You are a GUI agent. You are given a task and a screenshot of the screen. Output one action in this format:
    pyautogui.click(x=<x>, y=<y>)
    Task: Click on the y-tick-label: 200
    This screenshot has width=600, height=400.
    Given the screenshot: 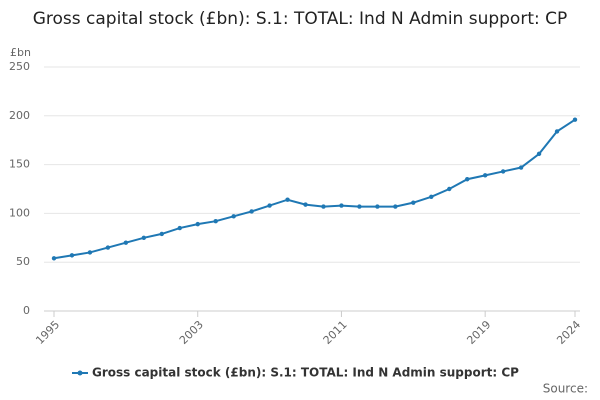 What is the action you would take?
    pyautogui.click(x=19, y=115)
    